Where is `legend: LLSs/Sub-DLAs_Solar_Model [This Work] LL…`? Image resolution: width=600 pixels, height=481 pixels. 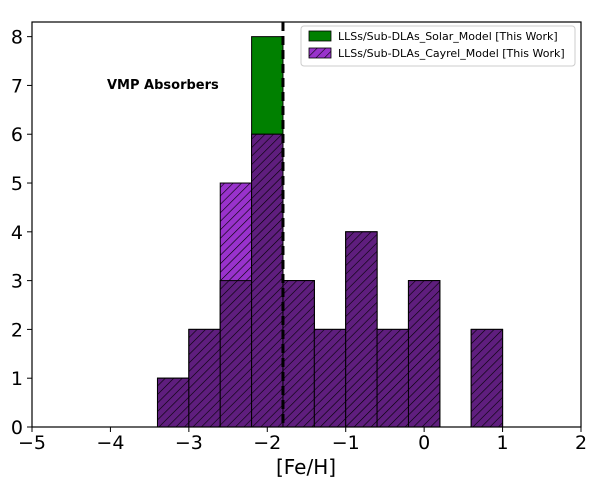 legend: LLSs/Sub-DLAs_Solar_Model [This Work] LL… is located at coordinates (438, 46).